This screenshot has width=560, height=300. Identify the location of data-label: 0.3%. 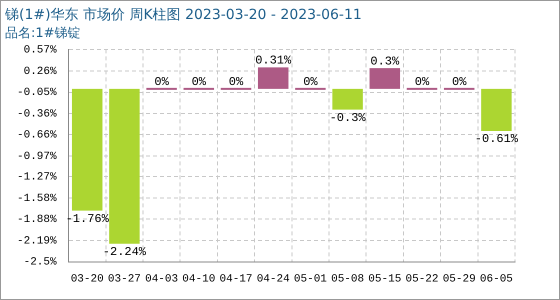
(385, 61).